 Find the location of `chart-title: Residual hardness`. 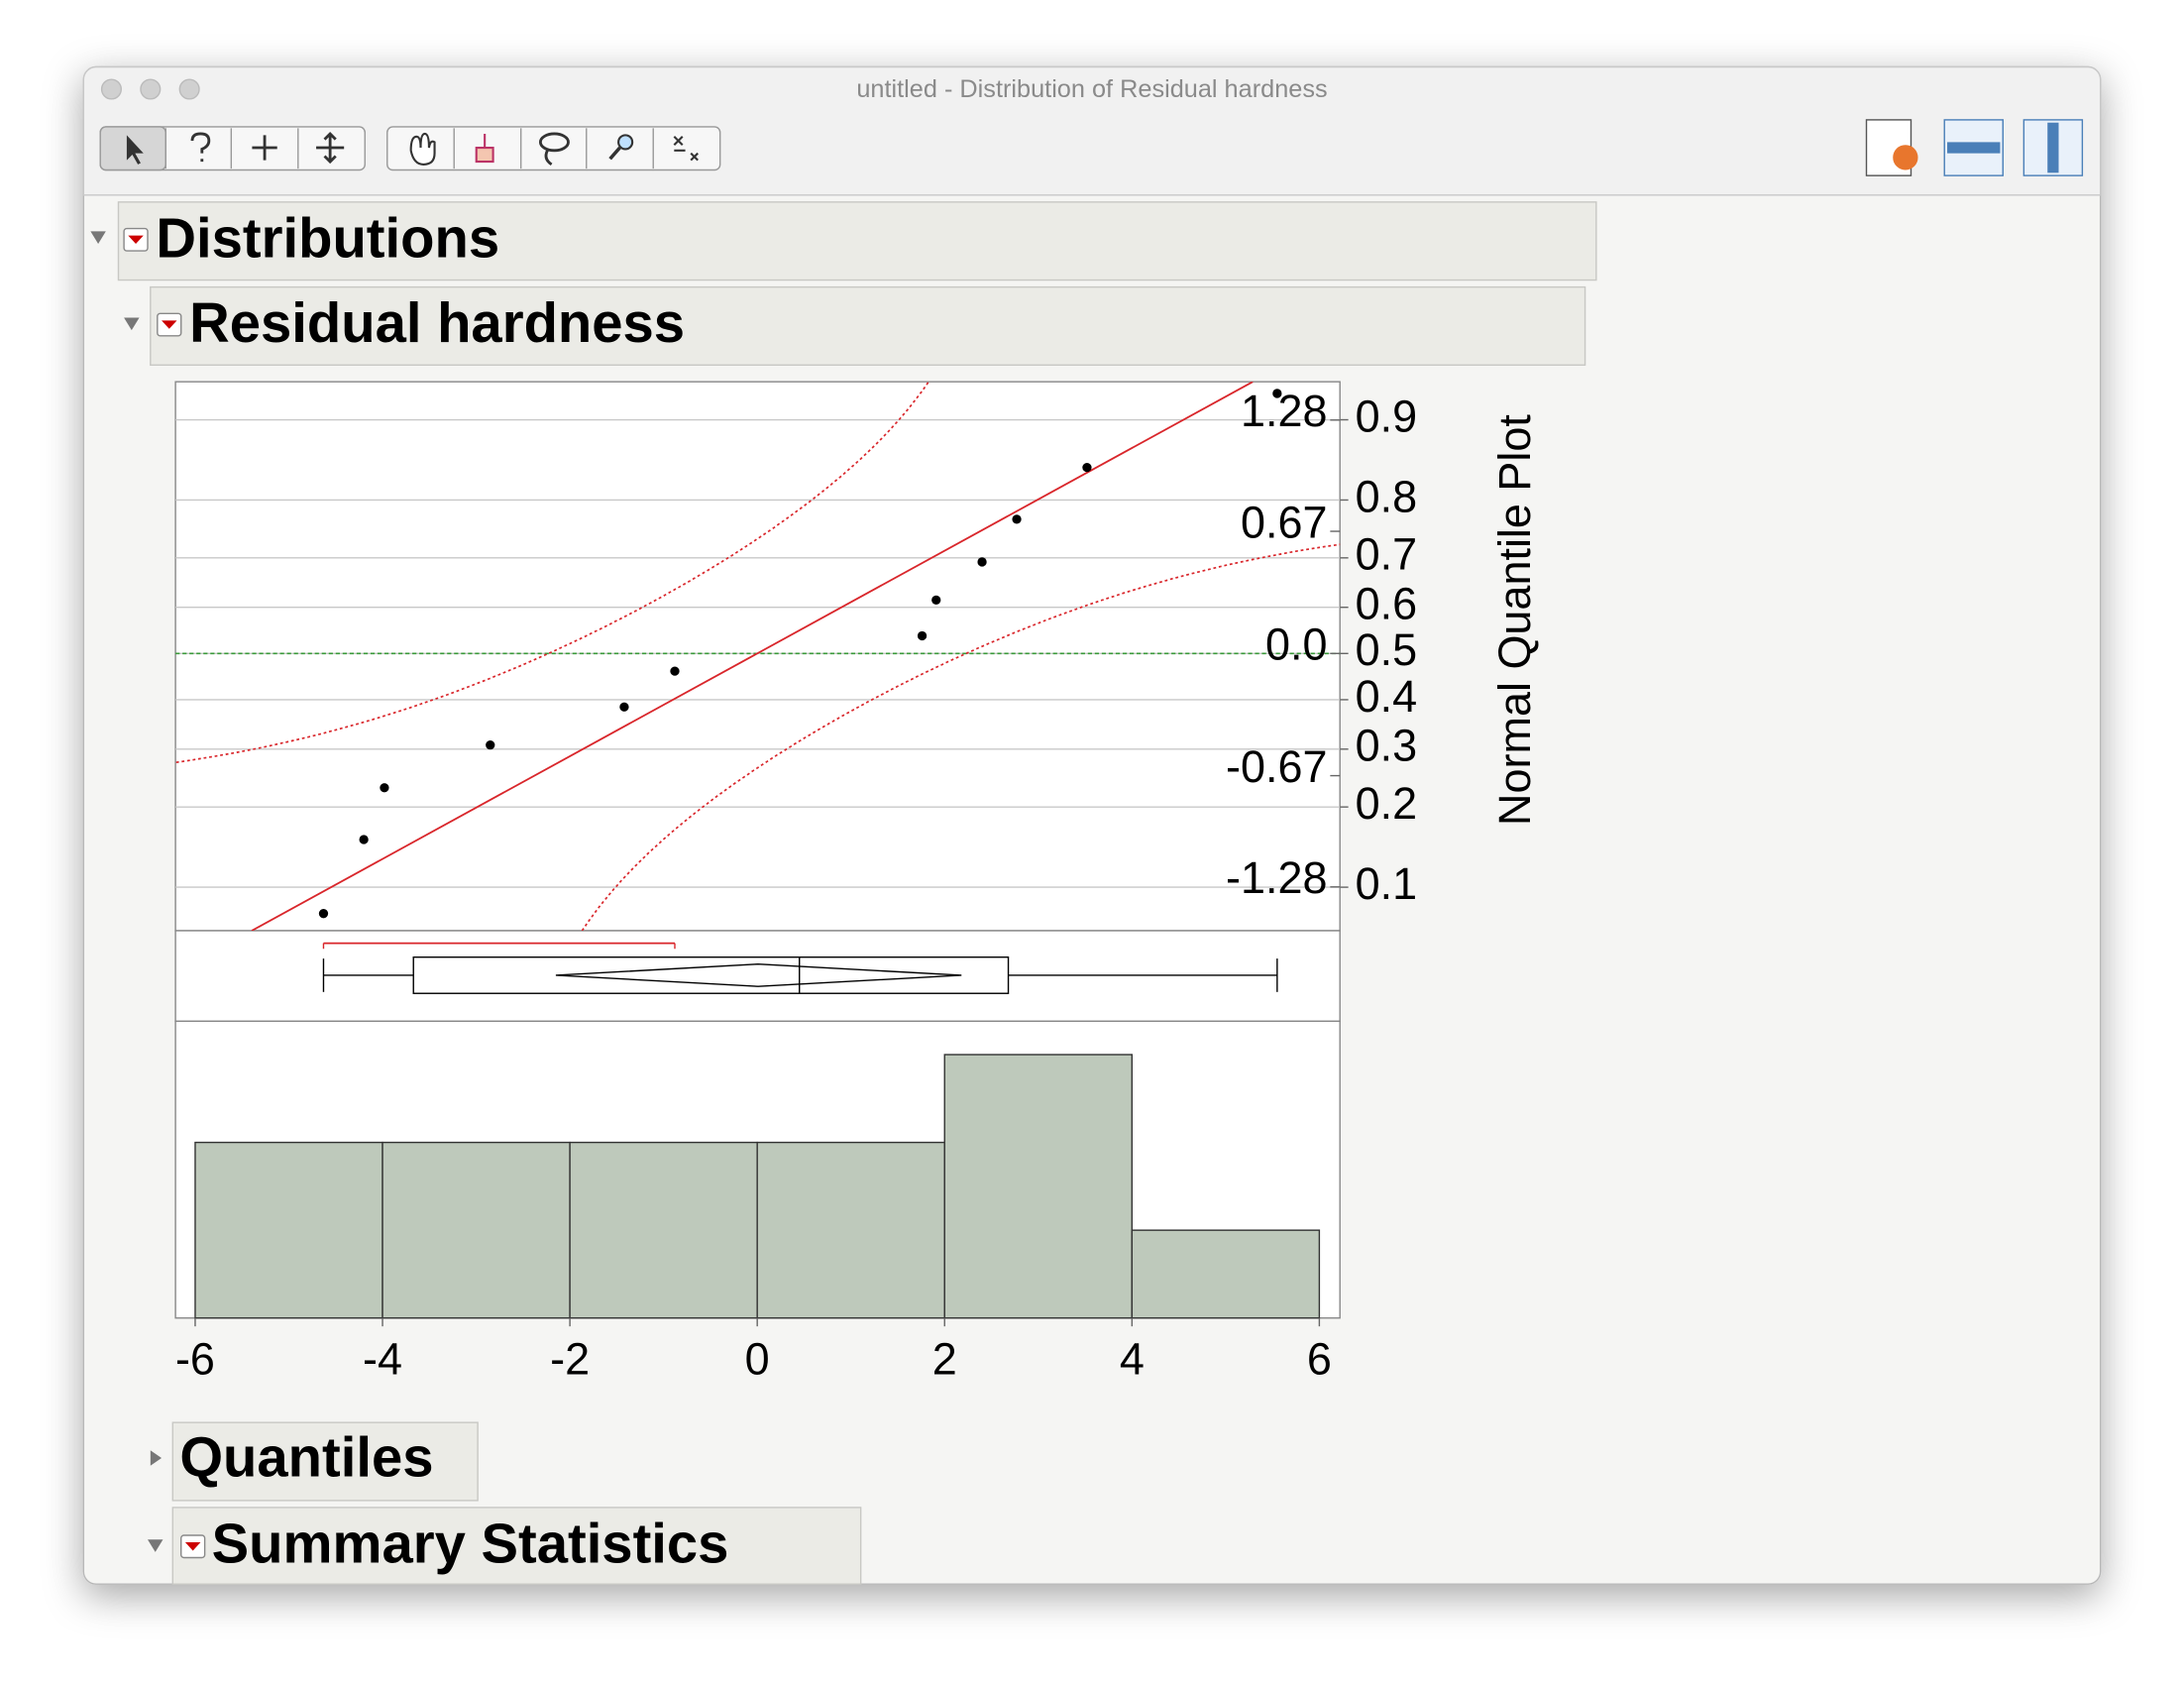

chart-title: Residual hardness is located at coordinates (437, 322).